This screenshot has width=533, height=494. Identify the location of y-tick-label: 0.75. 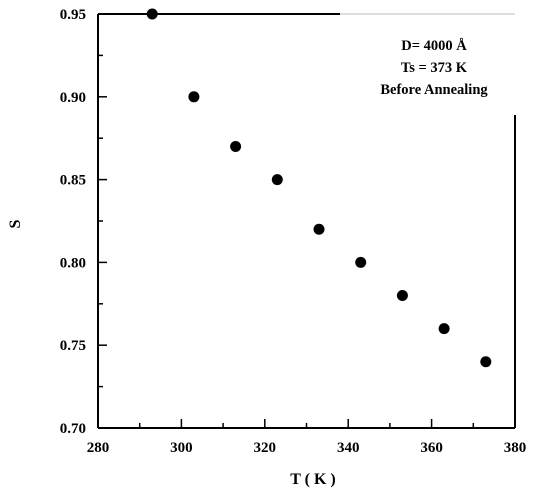
(73, 346).